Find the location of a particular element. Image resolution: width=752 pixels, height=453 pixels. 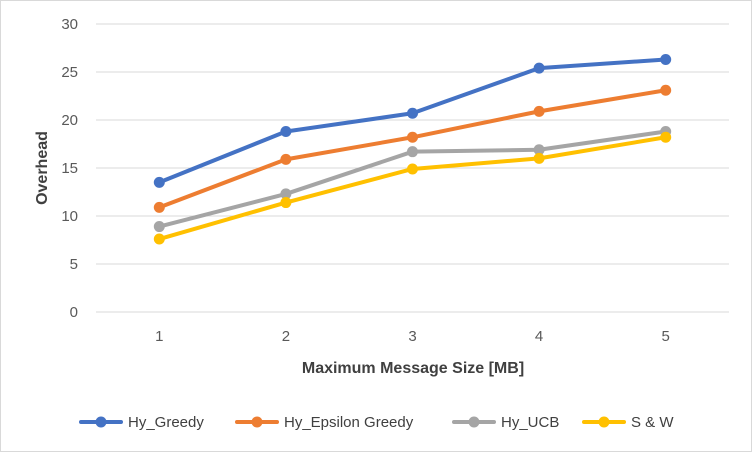

x-axis-title: Maximum Message Size [MB] is located at coordinates (413, 368).